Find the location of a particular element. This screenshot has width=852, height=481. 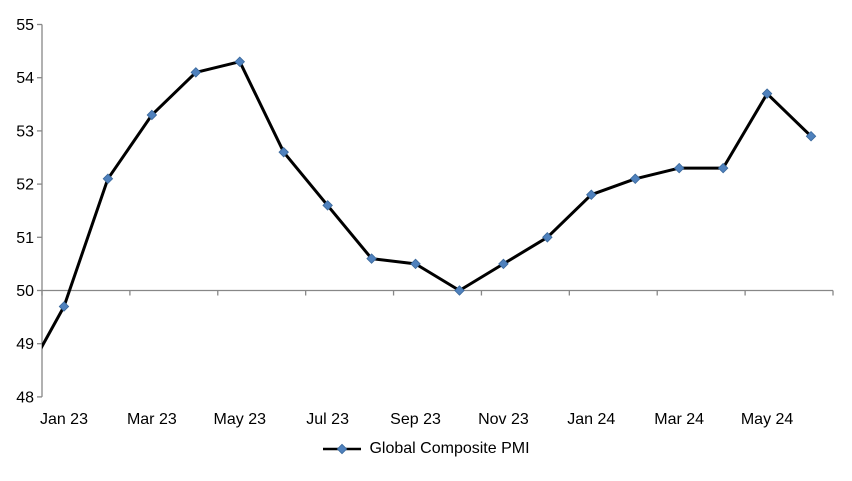

x-axis-tick-label: Jul 23 is located at coordinates (327, 419).